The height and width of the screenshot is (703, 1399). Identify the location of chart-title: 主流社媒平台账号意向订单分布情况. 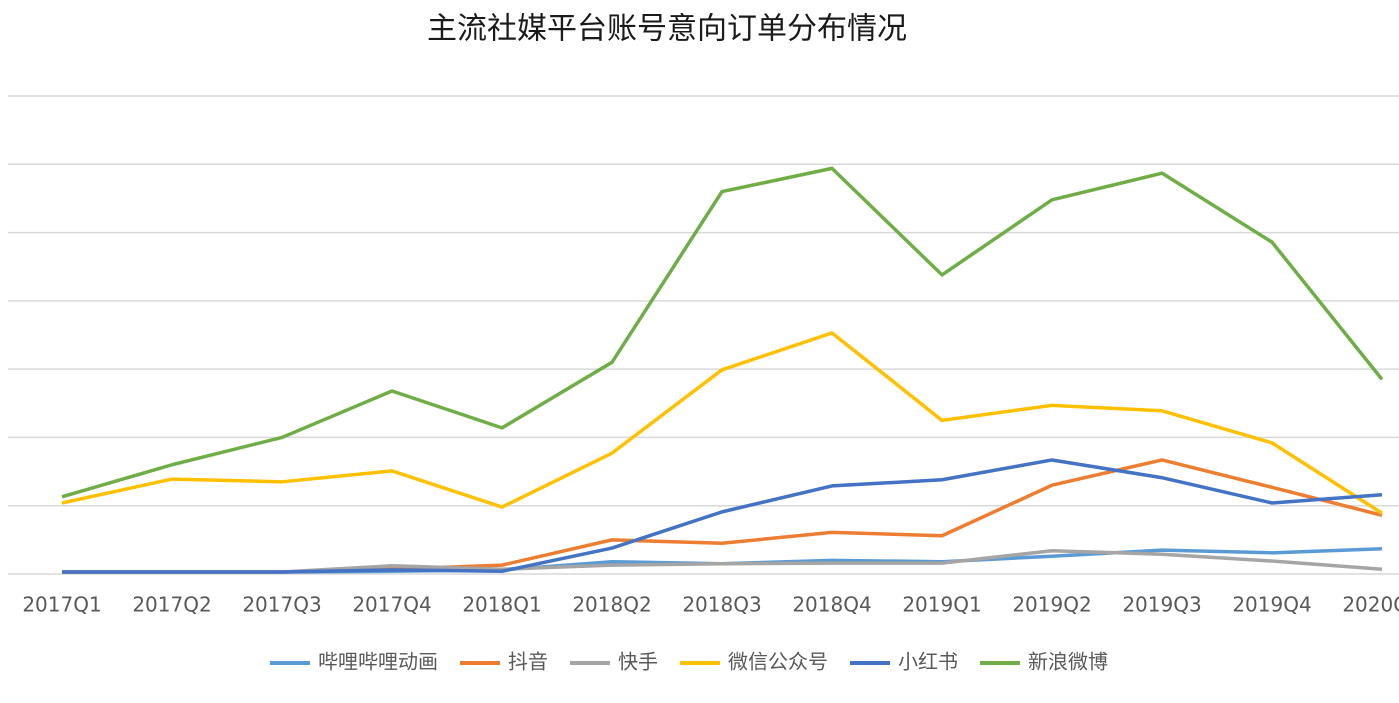
(667, 29).